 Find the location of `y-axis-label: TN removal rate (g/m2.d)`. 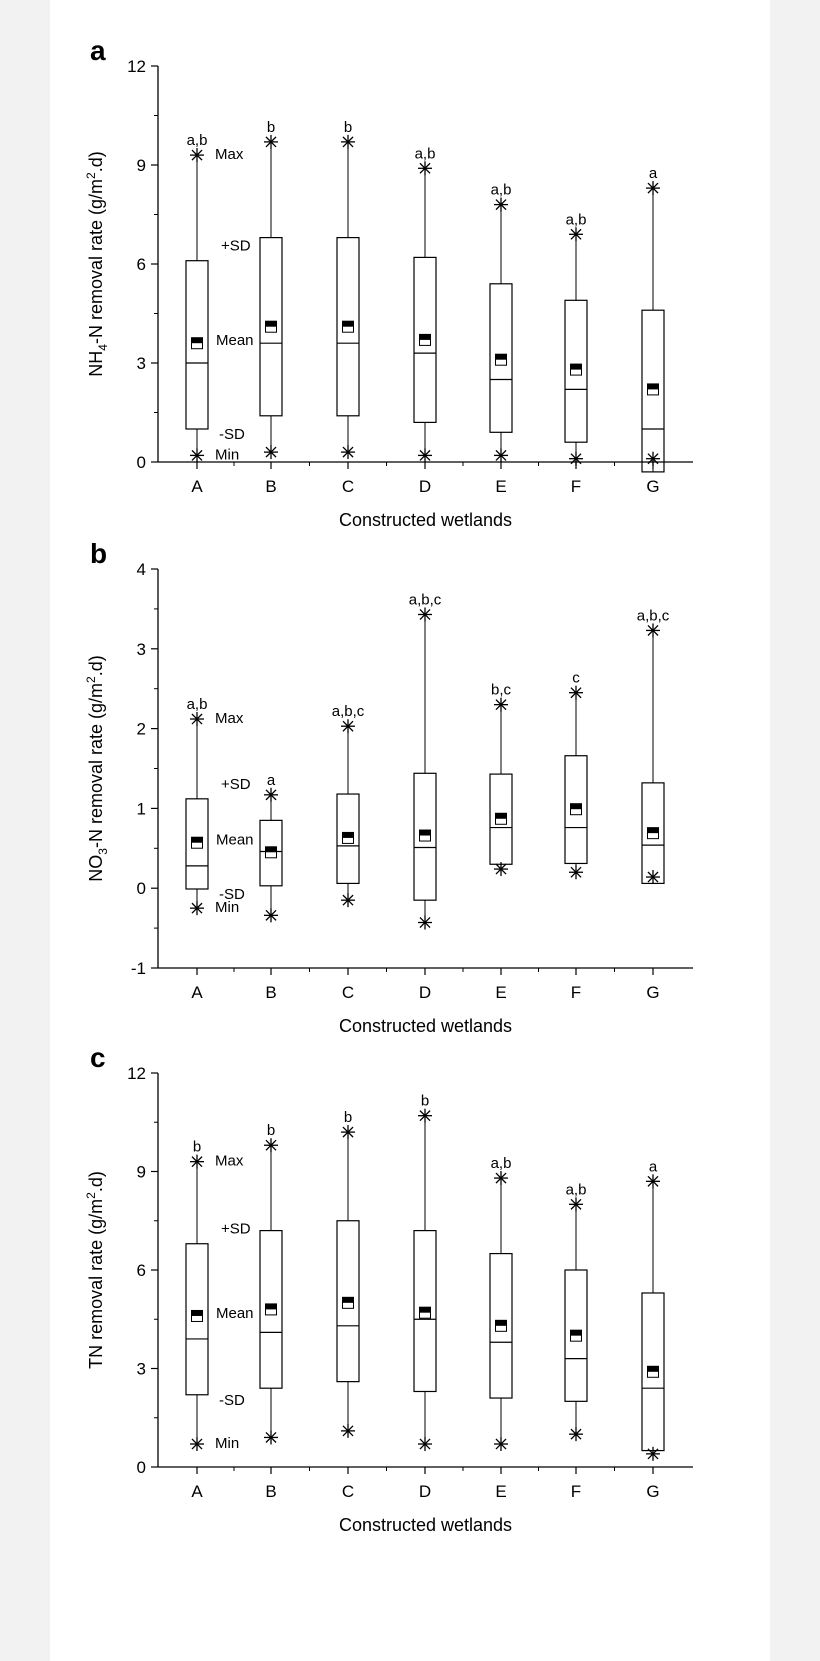

y-axis-label: TN removal rate (g/m2.d) is located at coordinates (95, 1270).